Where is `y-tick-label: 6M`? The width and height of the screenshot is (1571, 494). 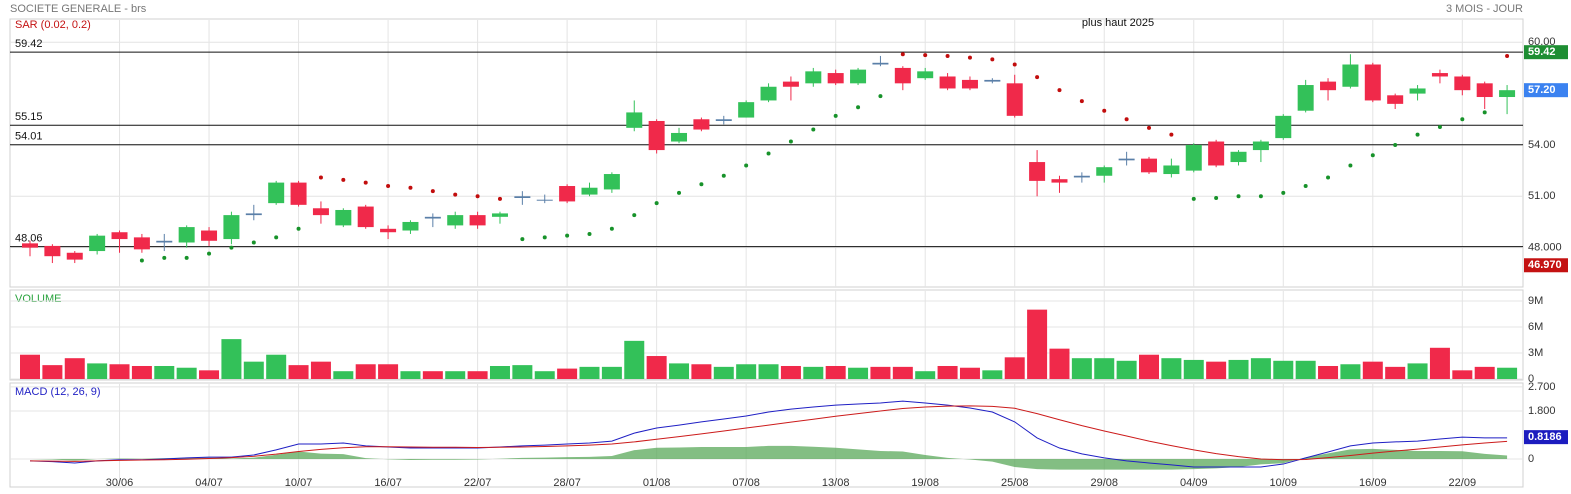 y-tick-label: 6M is located at coordinates (1535, 327).